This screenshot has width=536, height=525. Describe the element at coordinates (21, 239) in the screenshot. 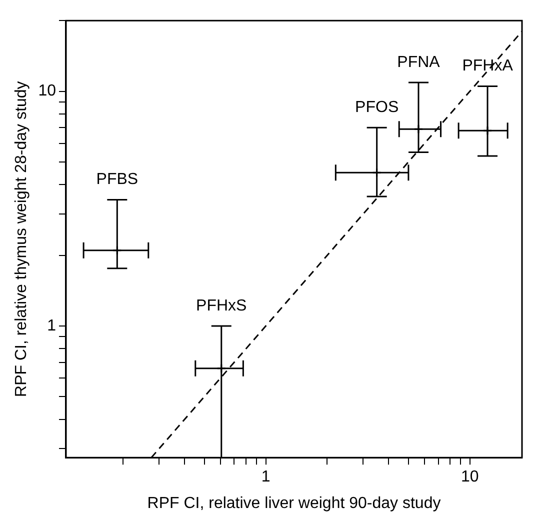

I see `y-axis-title: RPF CI, relative thymus weight 28-day study` at that location.